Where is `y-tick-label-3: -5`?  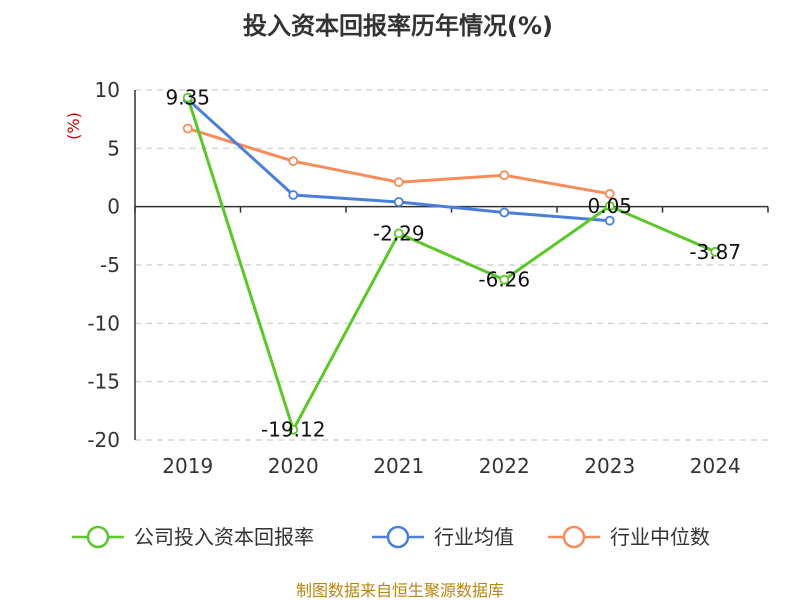
y-tick-label-3: -5 is located at coordinates (110, 265).